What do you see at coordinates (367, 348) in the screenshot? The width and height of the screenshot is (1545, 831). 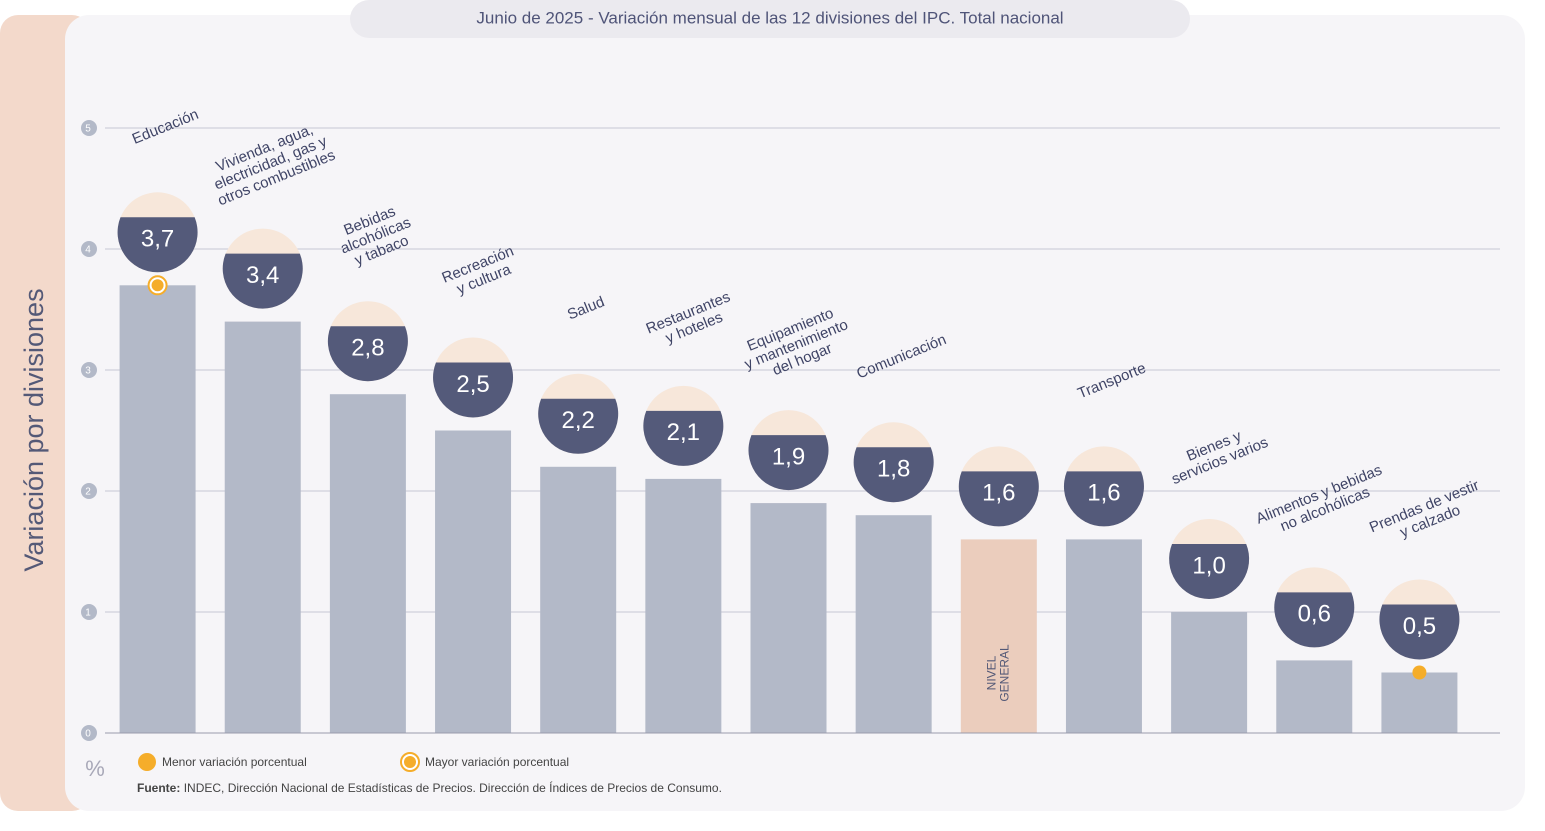 I see `value-label: 2,8` at bounding box center [367, 348].